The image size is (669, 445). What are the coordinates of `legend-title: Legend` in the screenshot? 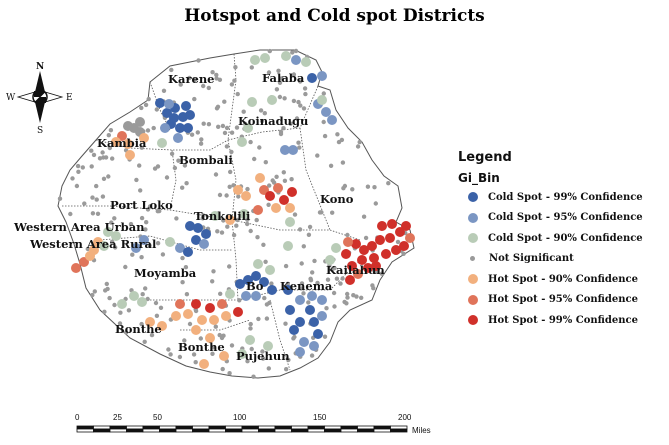 It's located at (485, 157).